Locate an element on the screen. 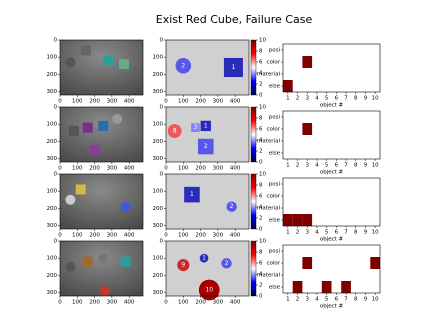 The image size is (423, 330). segmentation-panel: 8 3 1 2 0 100 200 300 400 0 100 200 300 is located at coordinates (201, 138).